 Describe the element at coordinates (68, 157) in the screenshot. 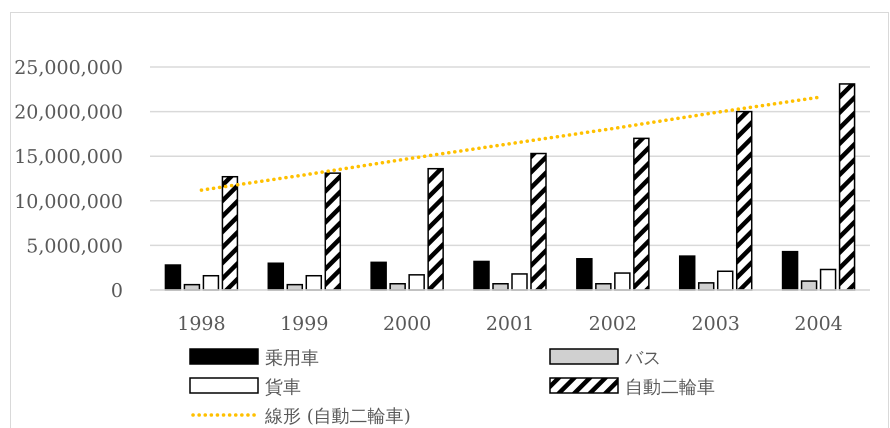

I see `y-tick-label: 15,000,000` at that location.